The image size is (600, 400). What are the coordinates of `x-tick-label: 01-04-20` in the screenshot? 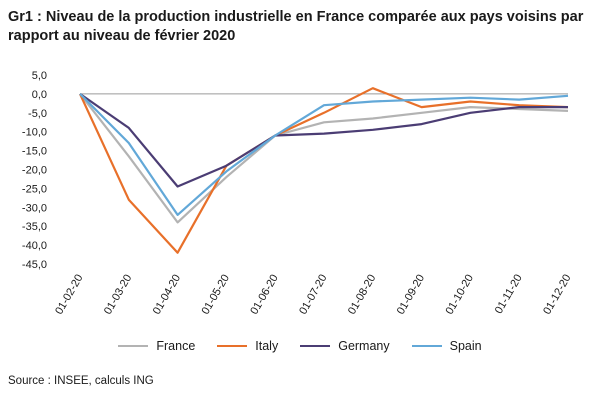 It's located at (167, 295).